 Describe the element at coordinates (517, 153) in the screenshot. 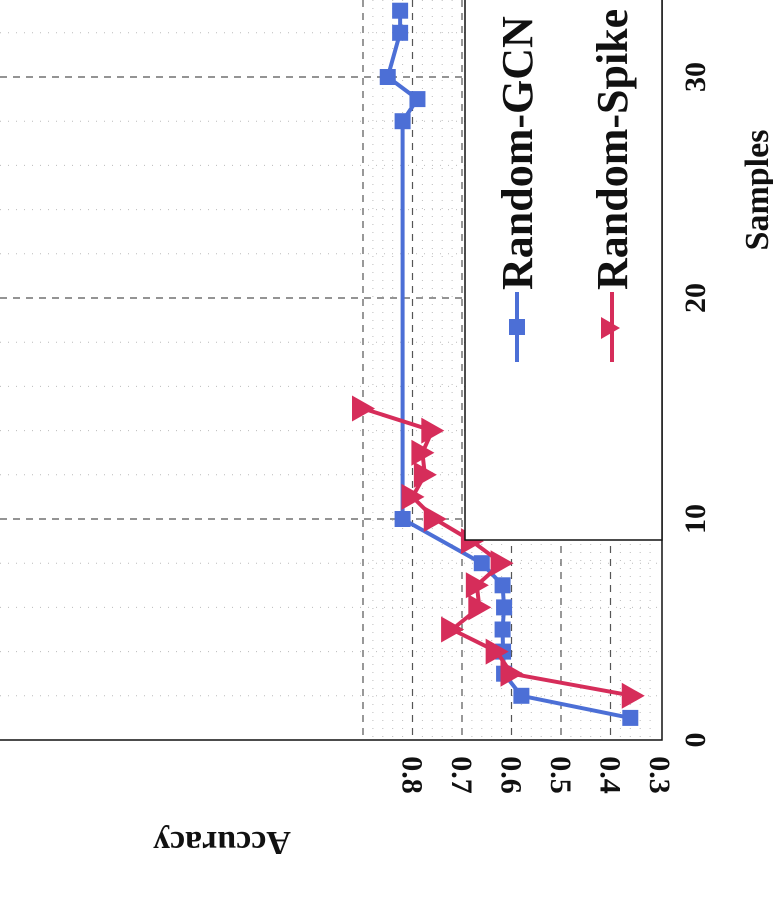

I see `legend-label-random-gcn: Random-GCN` at that location.